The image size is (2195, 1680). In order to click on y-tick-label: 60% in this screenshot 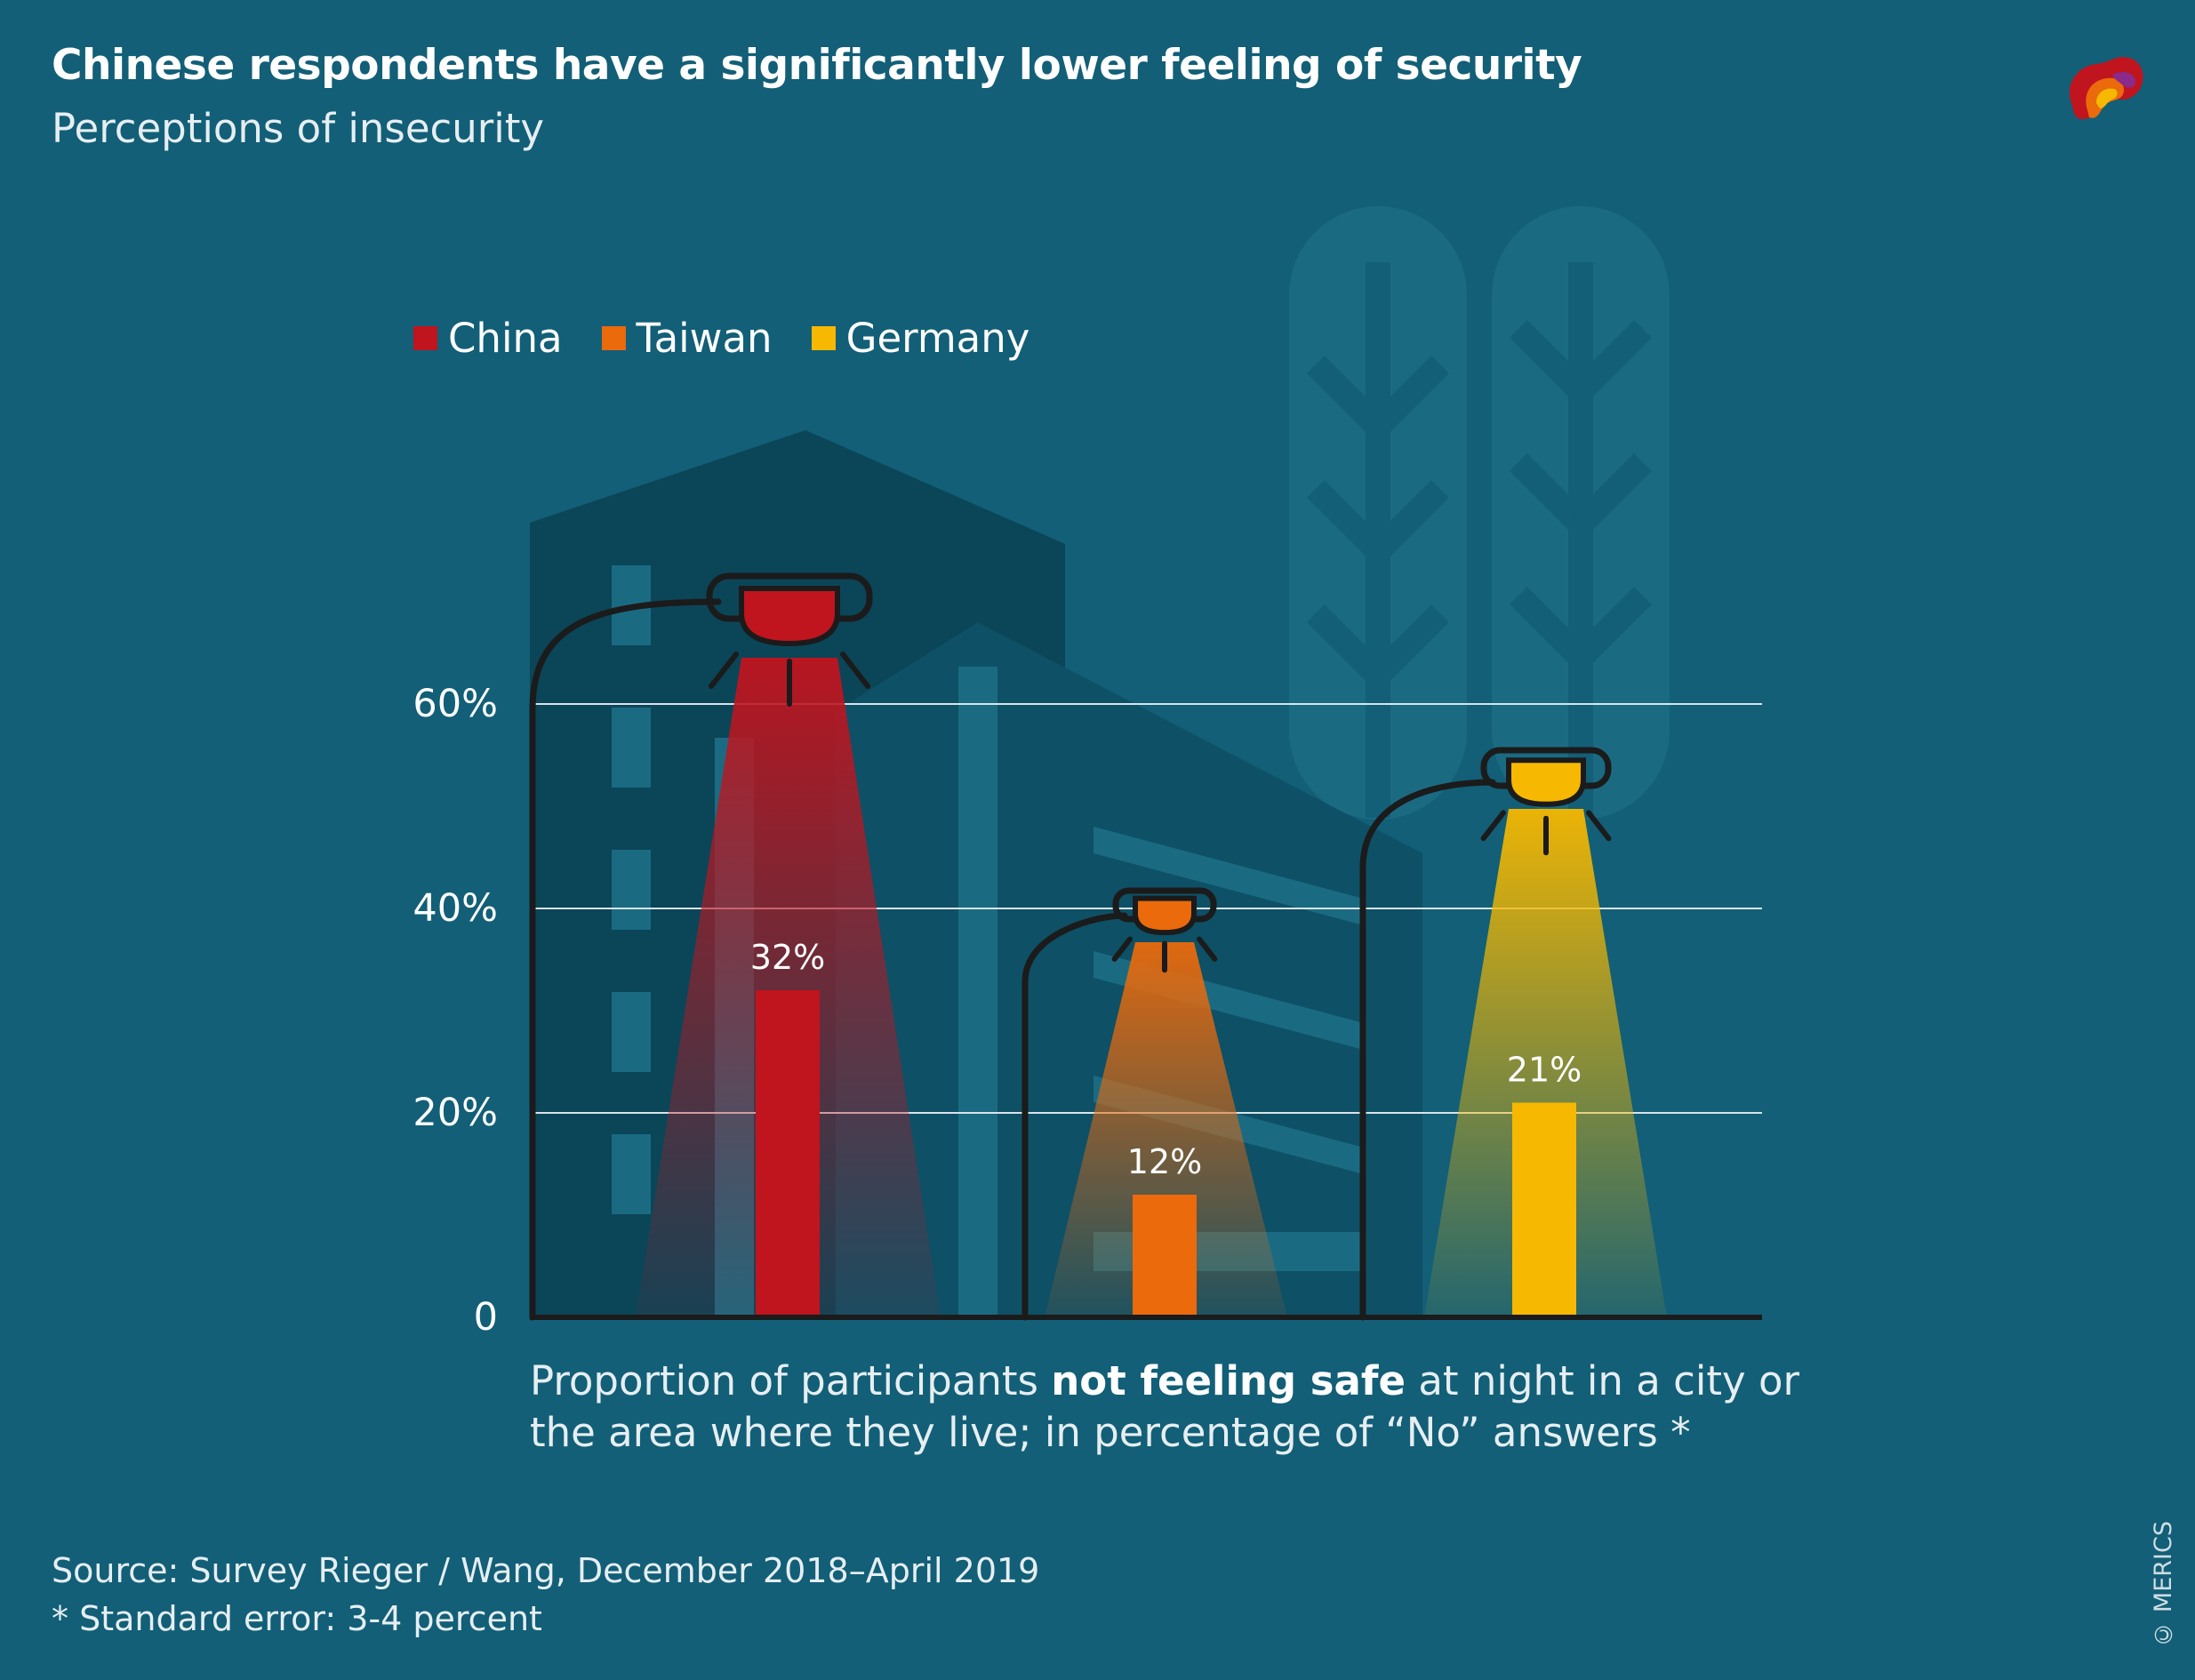, I will do `click(455, 704)`.